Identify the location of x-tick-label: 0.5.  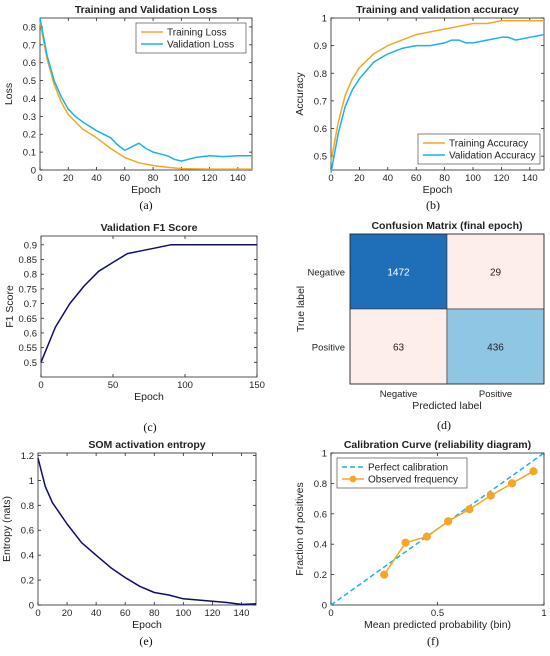
(437, 613).